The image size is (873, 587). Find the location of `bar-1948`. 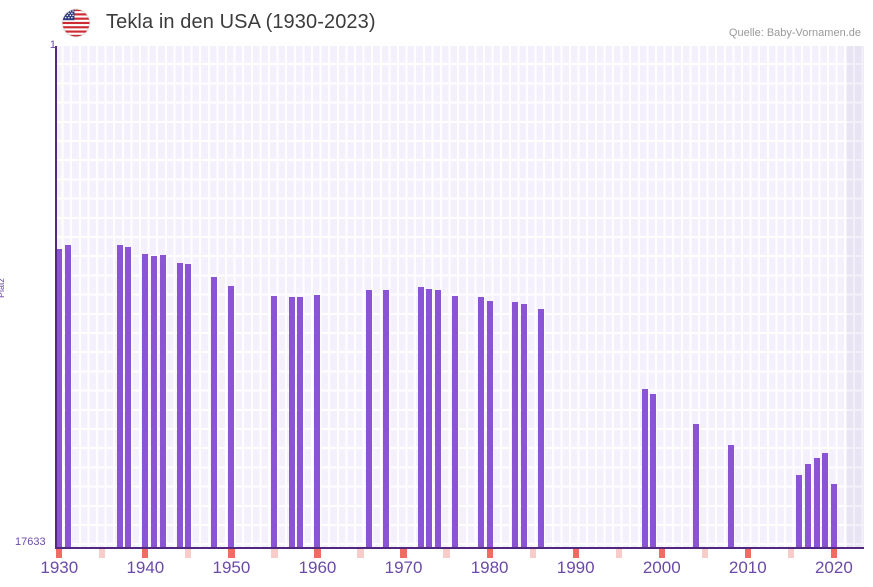

bar-1948 is located at coordinates (214, 412).